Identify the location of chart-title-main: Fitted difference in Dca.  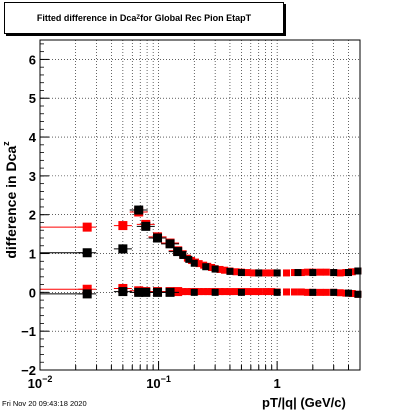
(86, 18).